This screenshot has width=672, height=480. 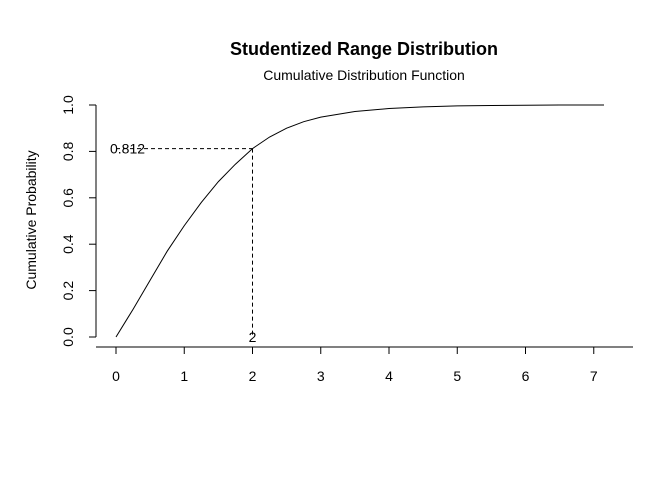 What do you see at coordinates (68, 337) in the screenshot?
I see `y-tick-label: 0.0` at bounding box center [68, 337].